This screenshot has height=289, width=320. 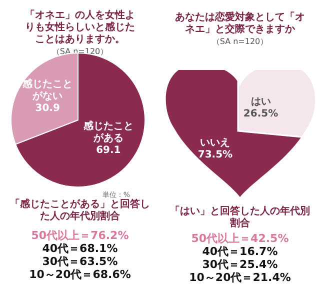 I want to click on text: 10～20代＝21.4%, so click(x=240, y=277).